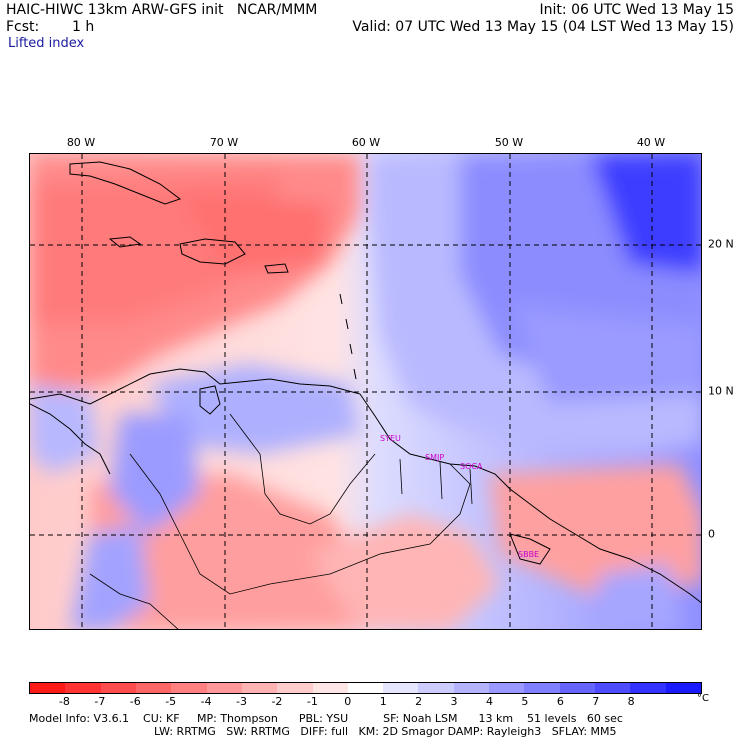  I want to click on colorbar, so click(365, 688).